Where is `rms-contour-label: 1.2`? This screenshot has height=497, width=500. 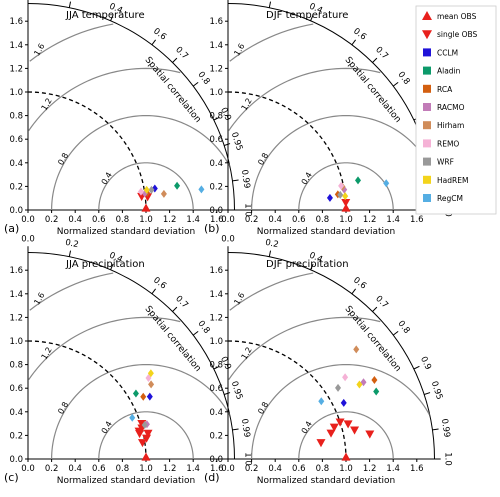 rms-contour-label: 1.2 is located at coordinates (247, 354).